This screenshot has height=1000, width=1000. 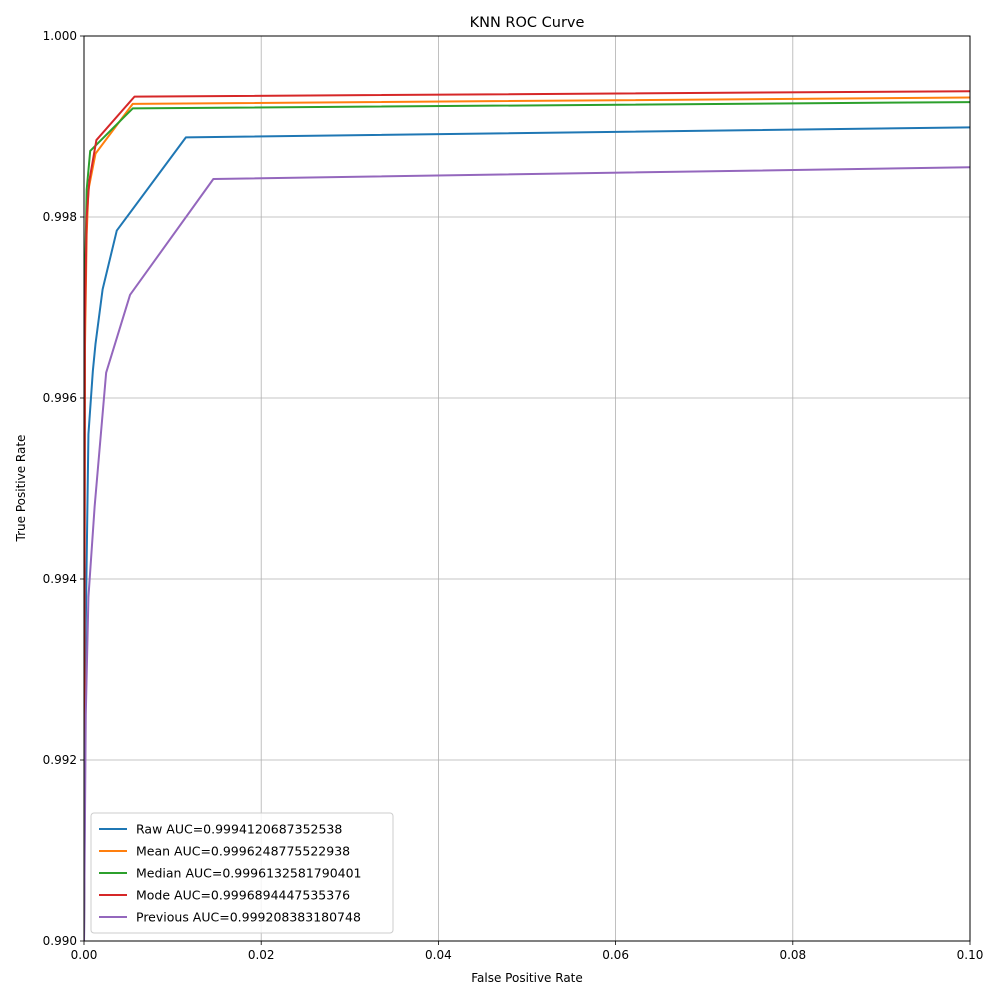 What do you see at coordinates (60, 398) in the screenshot?
I see `y-tick-label: 0.996` at bounding box center [60, 398].